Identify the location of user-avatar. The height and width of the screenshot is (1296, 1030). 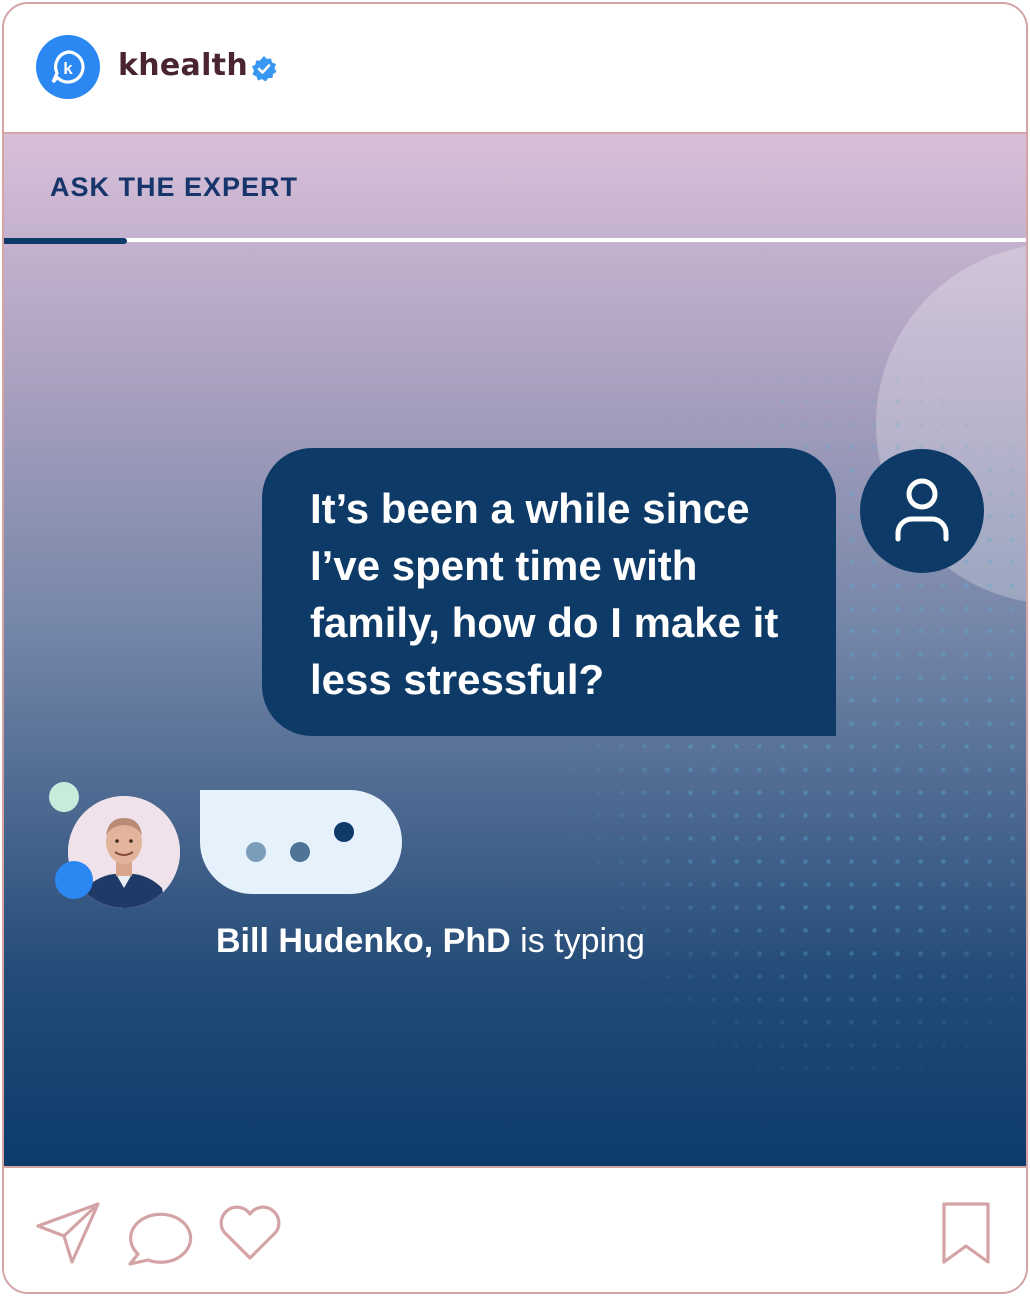
(922, 511).